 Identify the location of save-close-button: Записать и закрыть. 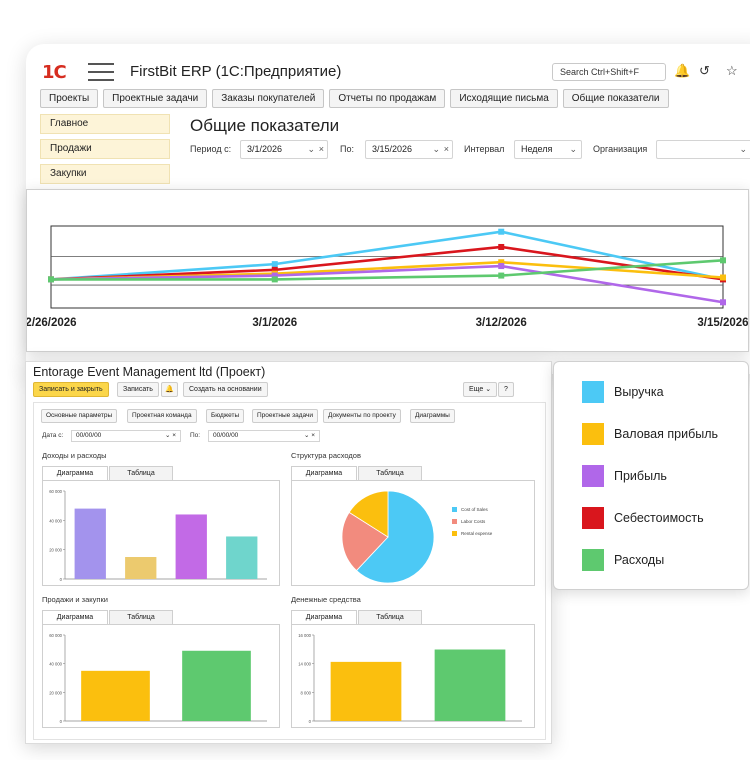
(71, 389).